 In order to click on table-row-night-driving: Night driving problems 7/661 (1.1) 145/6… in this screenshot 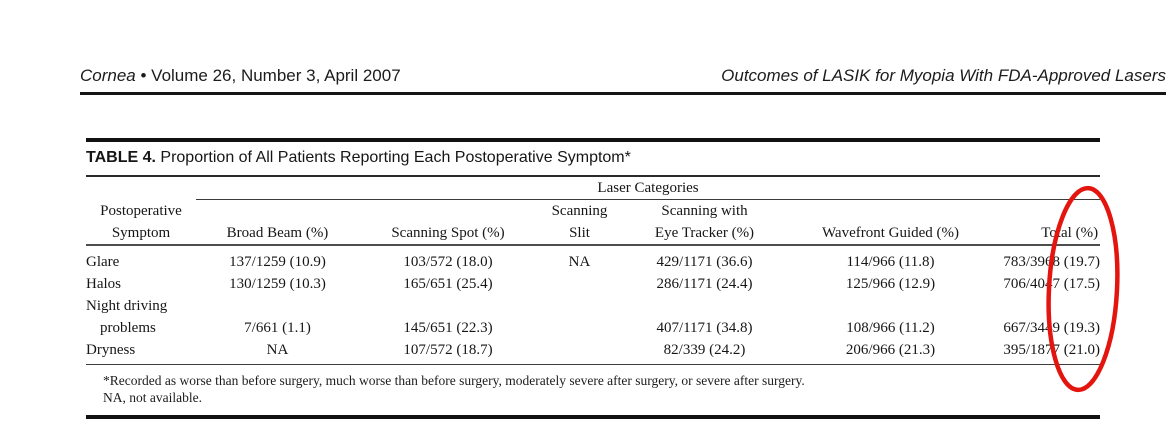, I will do `click(593, 317)`.